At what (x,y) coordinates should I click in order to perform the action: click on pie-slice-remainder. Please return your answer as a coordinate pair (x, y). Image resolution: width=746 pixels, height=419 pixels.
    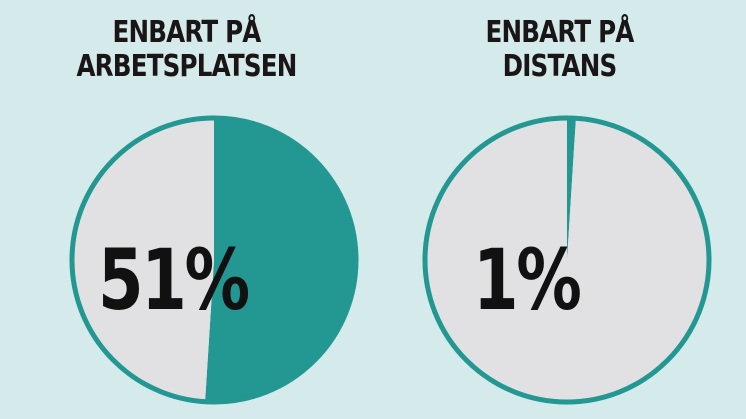
    Looking at the image, I should click on (143, 260).